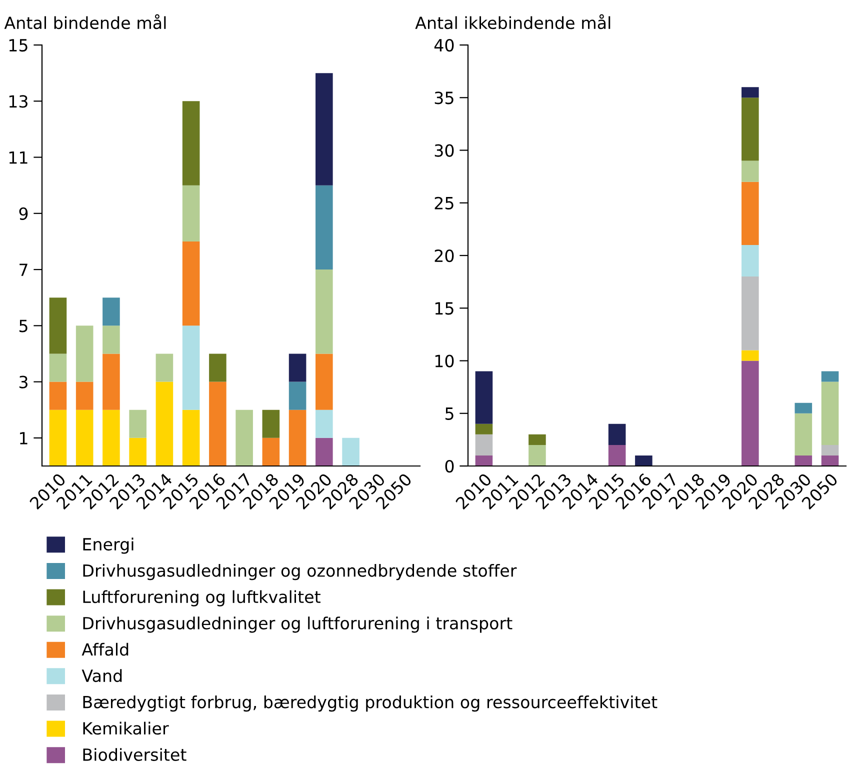 The image size is (848, 774). What do you see at coordinates (444, 98) in the screenshot?
I see `y-tick-label: 35` at bounding box center [444, 98].